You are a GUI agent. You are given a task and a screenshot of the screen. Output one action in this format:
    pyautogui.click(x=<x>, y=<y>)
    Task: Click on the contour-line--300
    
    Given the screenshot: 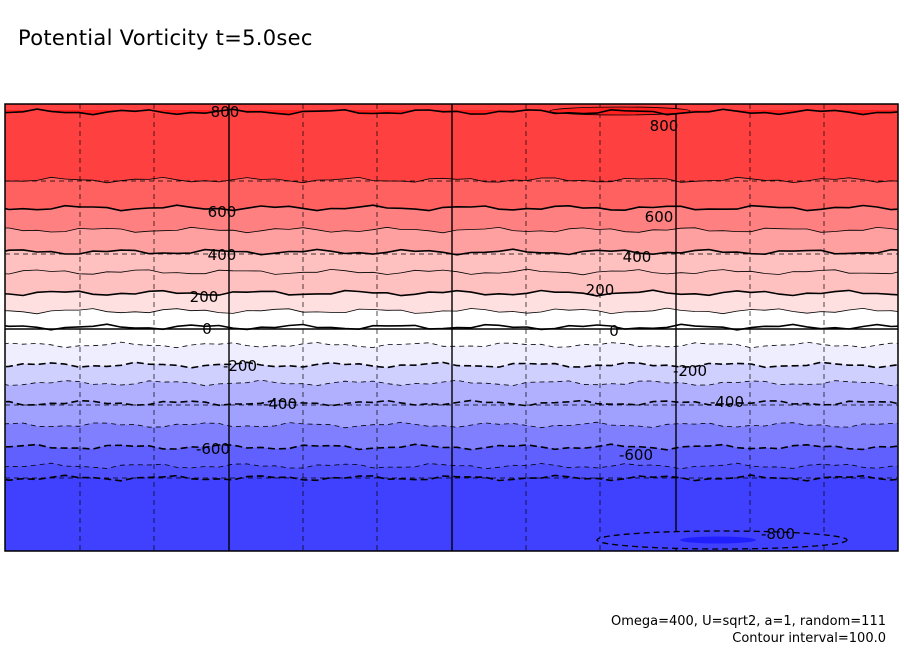 What is the action you would take?
    pyautogui.click(x=451, y=383)
    